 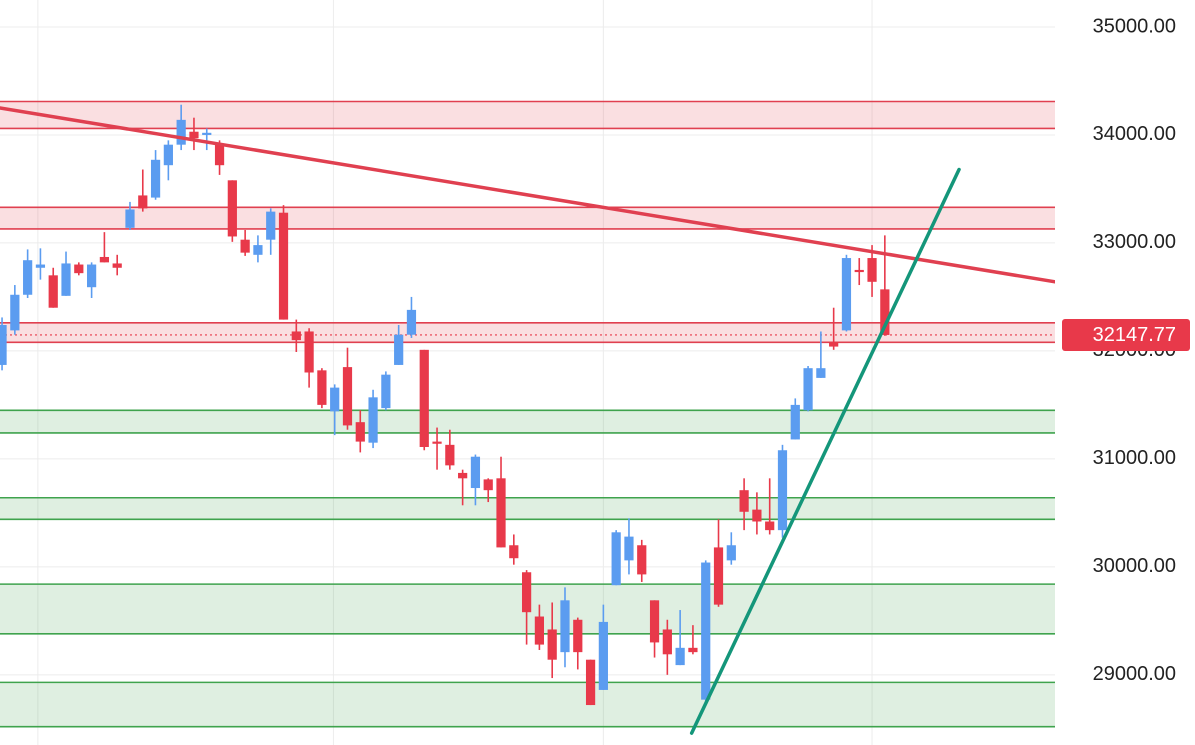 What do you see at coordinates (1134, 335) in the screenshot?
I see `last-price-label: 32147.77` at bounding box center [1134, 335].